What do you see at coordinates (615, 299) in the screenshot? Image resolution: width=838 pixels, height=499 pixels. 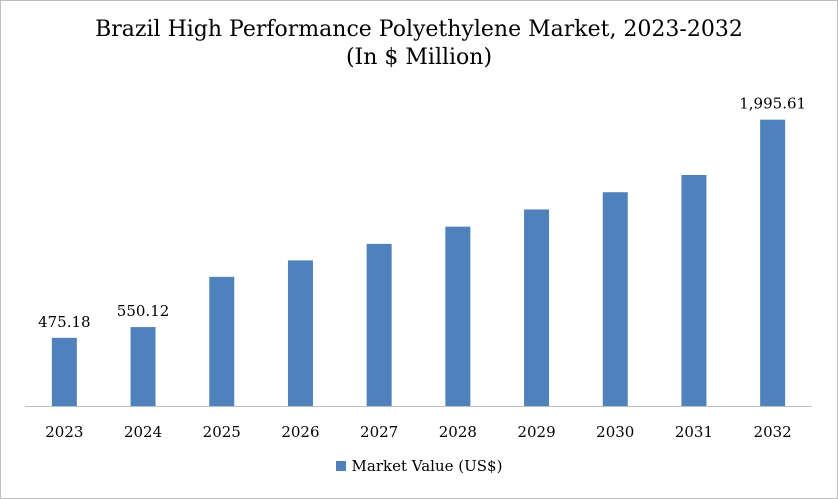 I see `bar-2030` at bounding box center [615, 299].